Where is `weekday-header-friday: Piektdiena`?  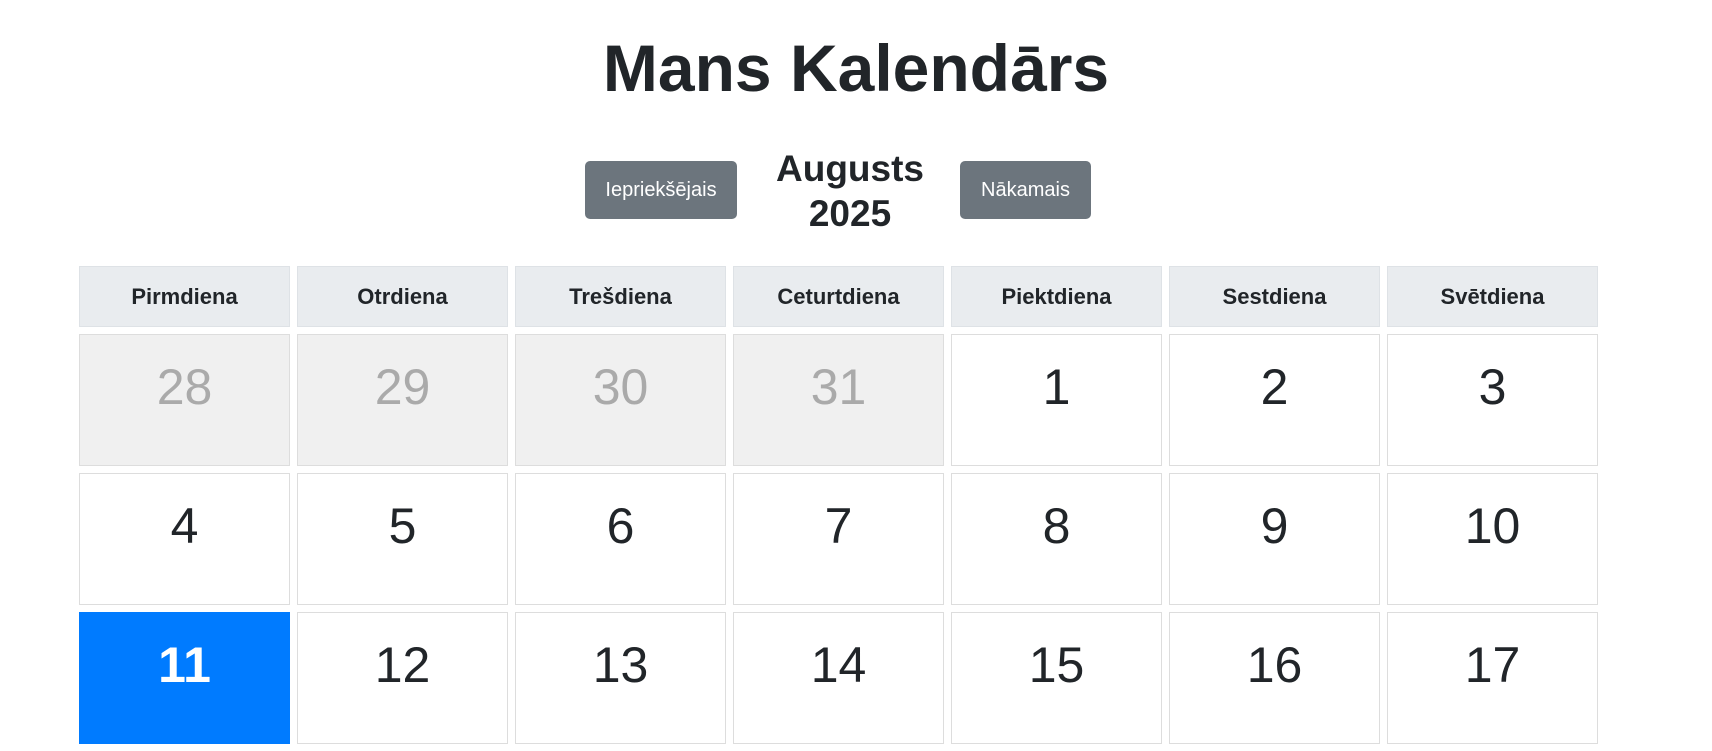 weekday-header-friday: Piektdiena is located at coordinates (1056, 296).